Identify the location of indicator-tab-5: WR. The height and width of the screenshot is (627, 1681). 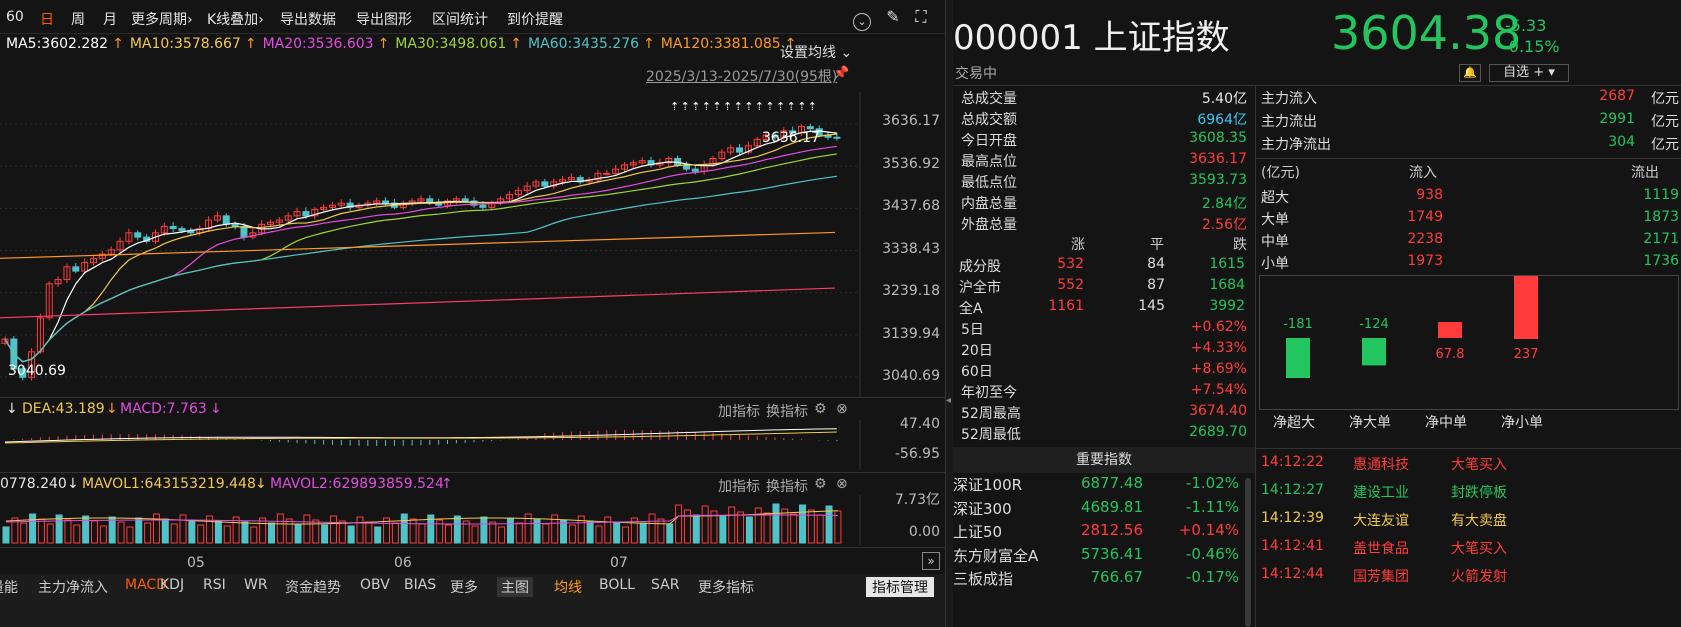
(256, 585).